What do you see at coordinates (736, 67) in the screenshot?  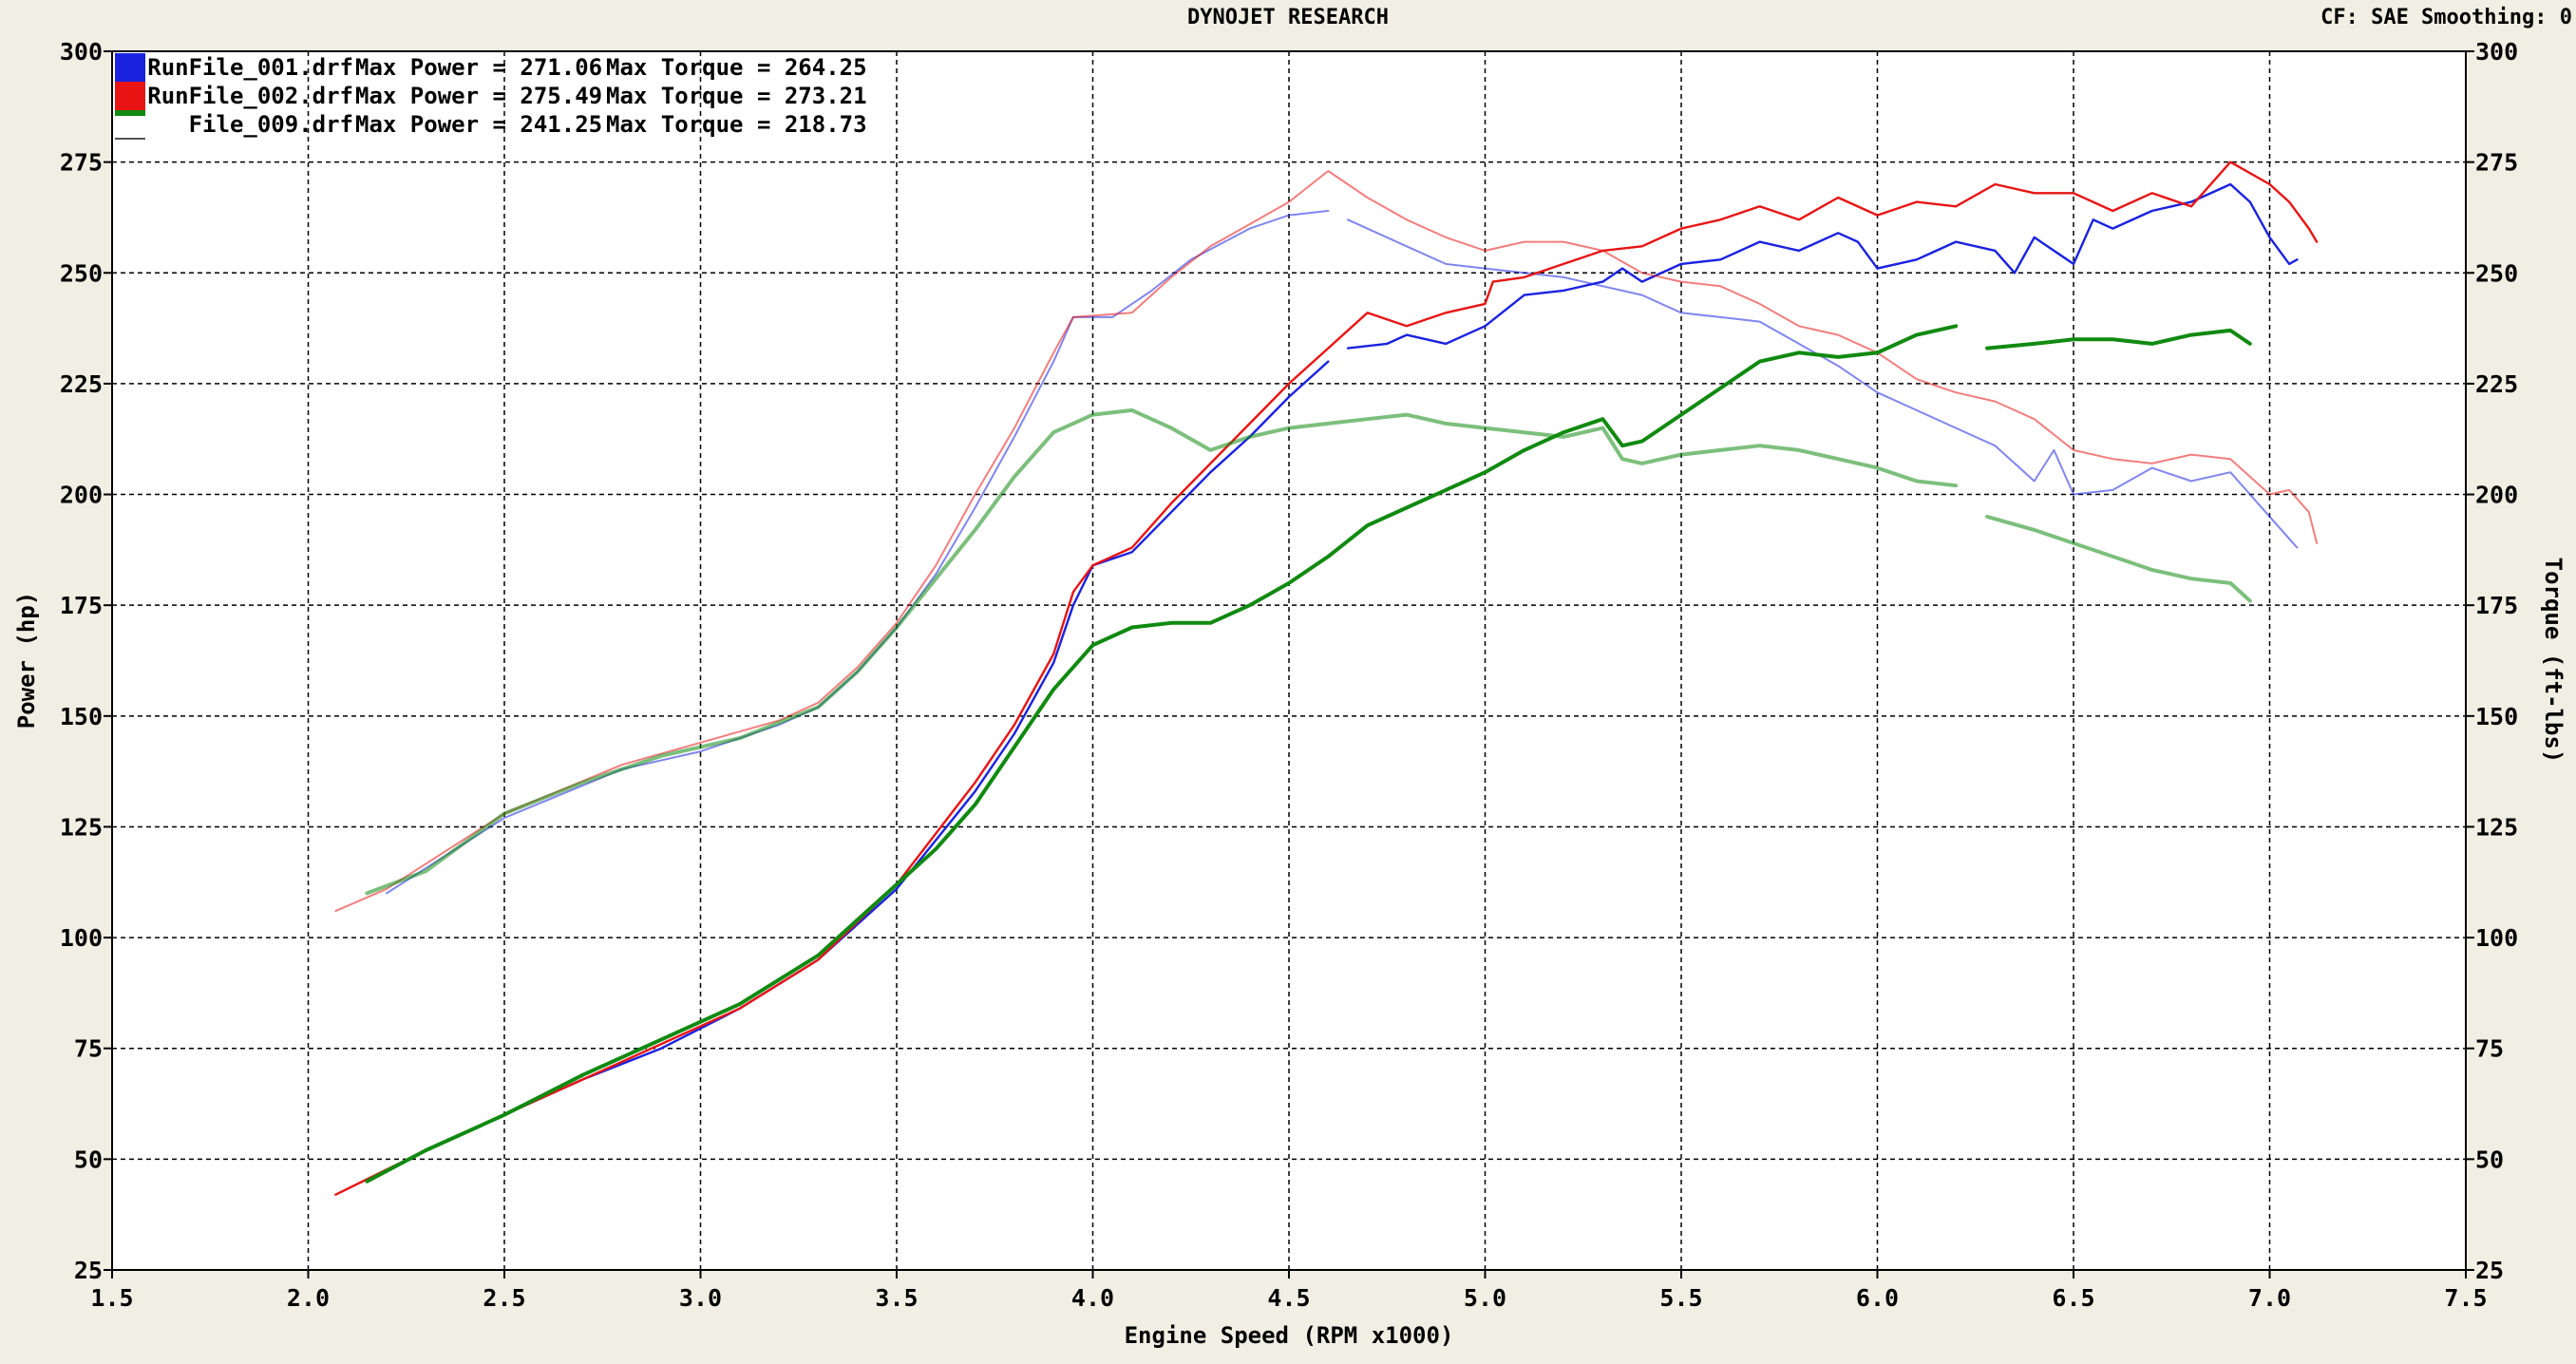 I see `legend-torque-run1: Max Torque = 264.25` at bounding box center [736, 67].